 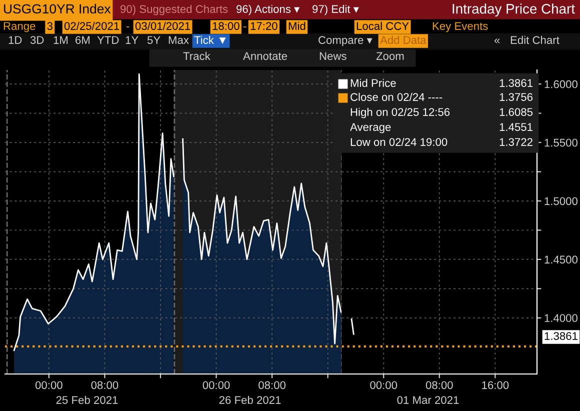 I want to click on text: 25 Feb 2021, so click(x=87, y=400).